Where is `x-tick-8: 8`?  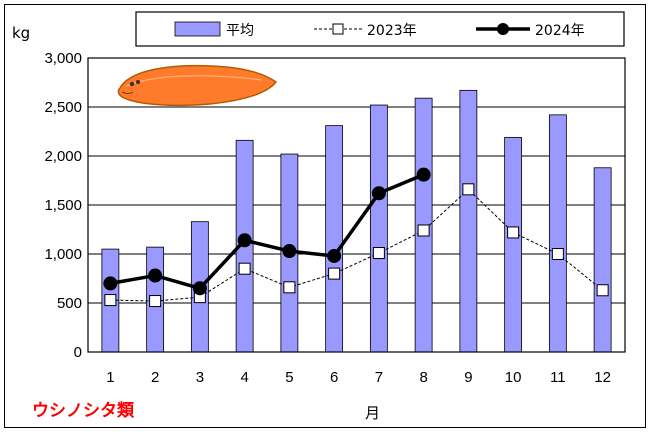 x-tick-8: 8 is located at coordinates (423, 377).